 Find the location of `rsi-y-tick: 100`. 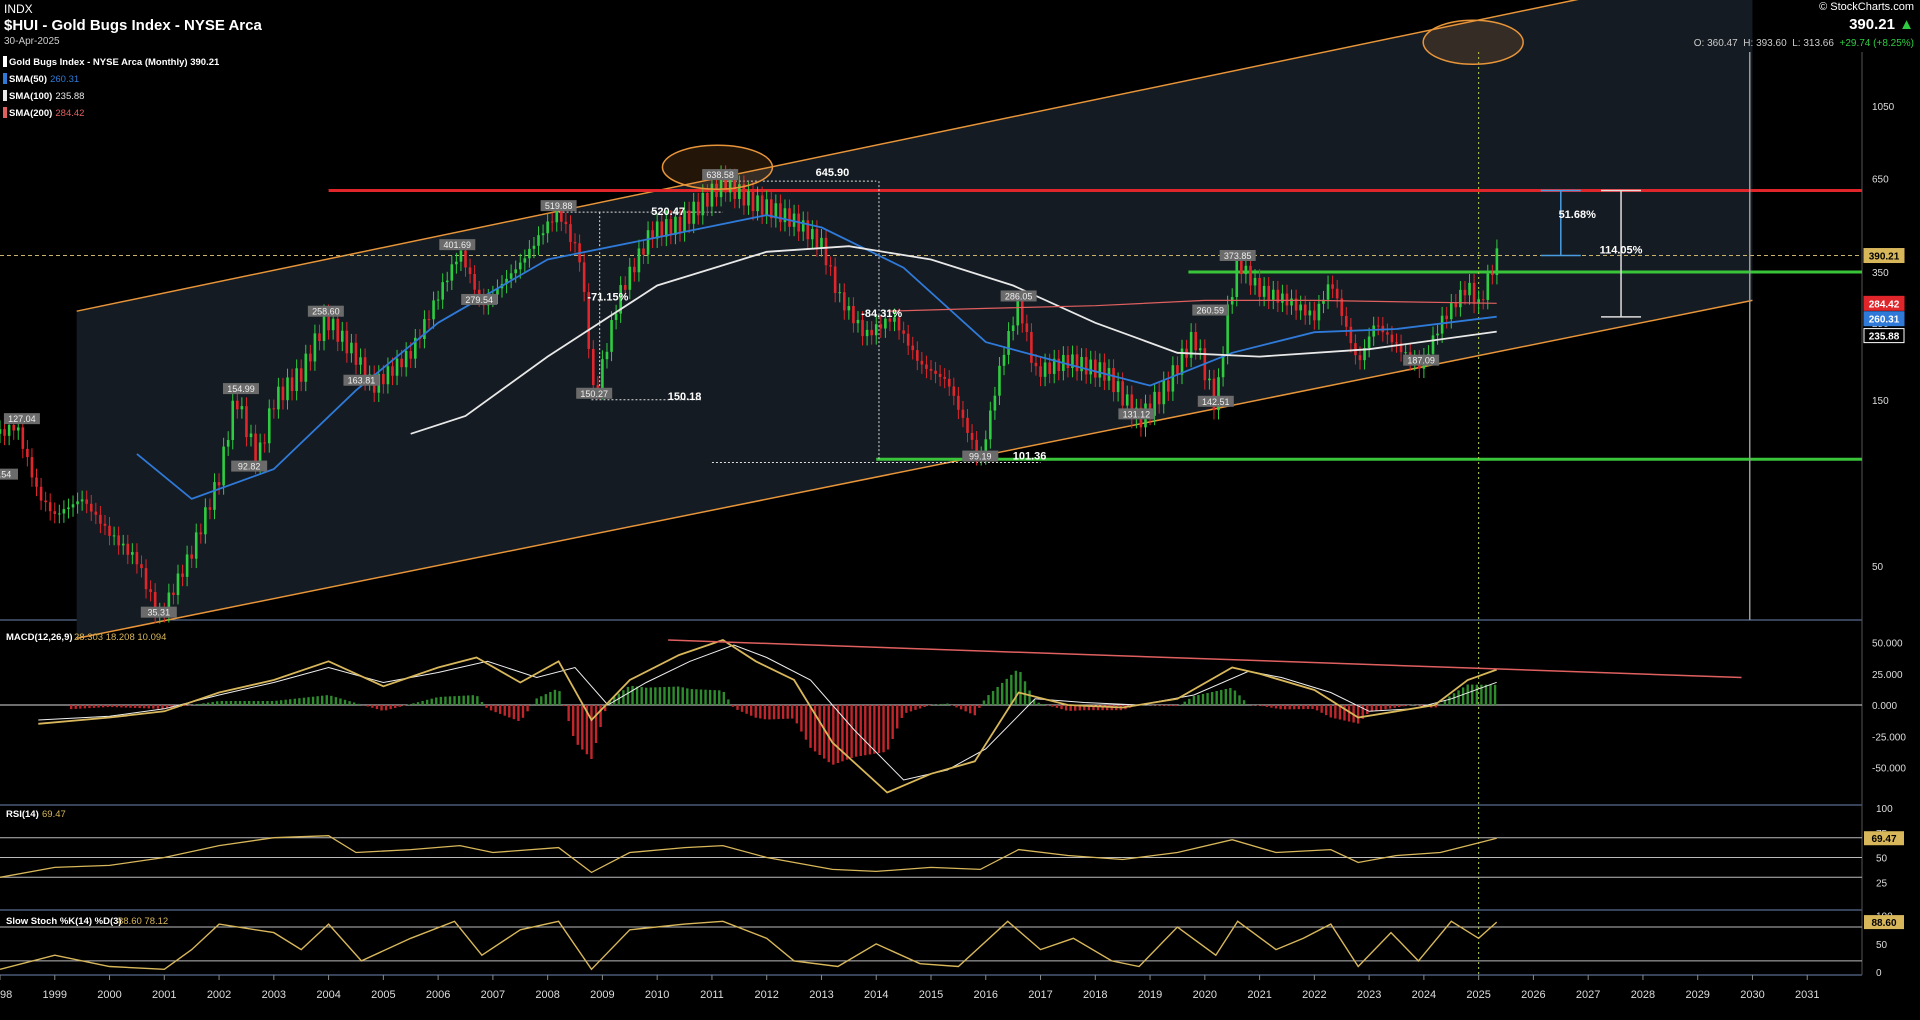

rsi-y-tick: 100 is located at coordinates (1884, 809).